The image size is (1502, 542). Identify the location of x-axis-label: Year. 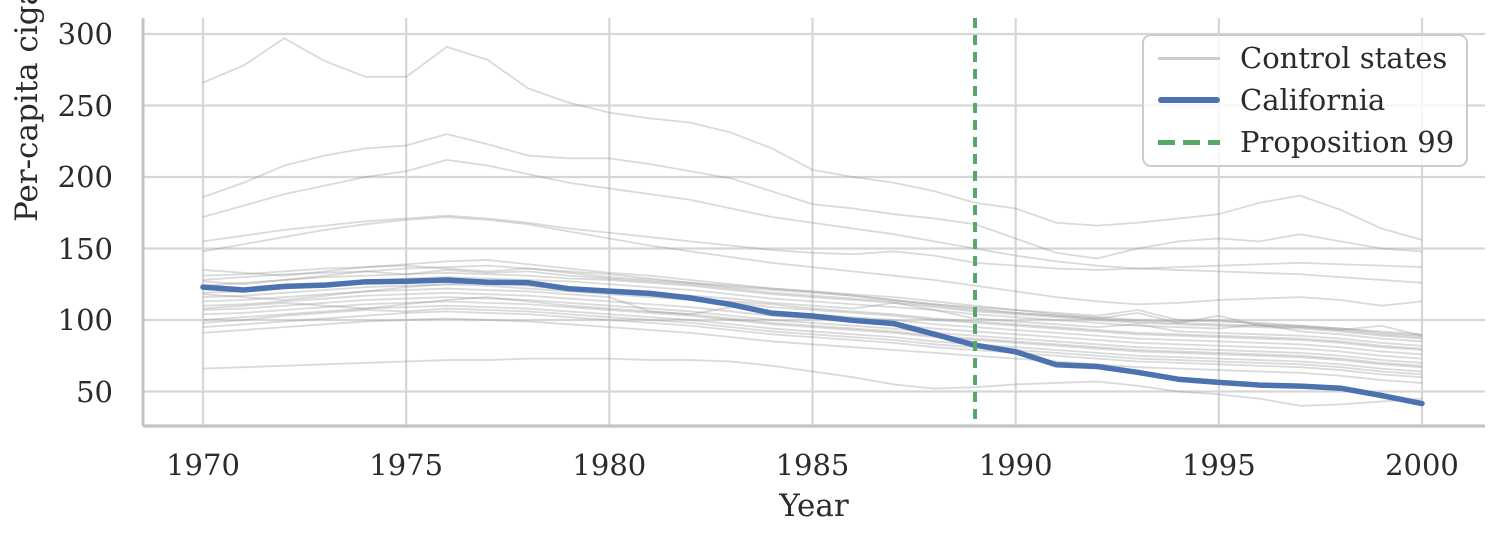
(814, 506).